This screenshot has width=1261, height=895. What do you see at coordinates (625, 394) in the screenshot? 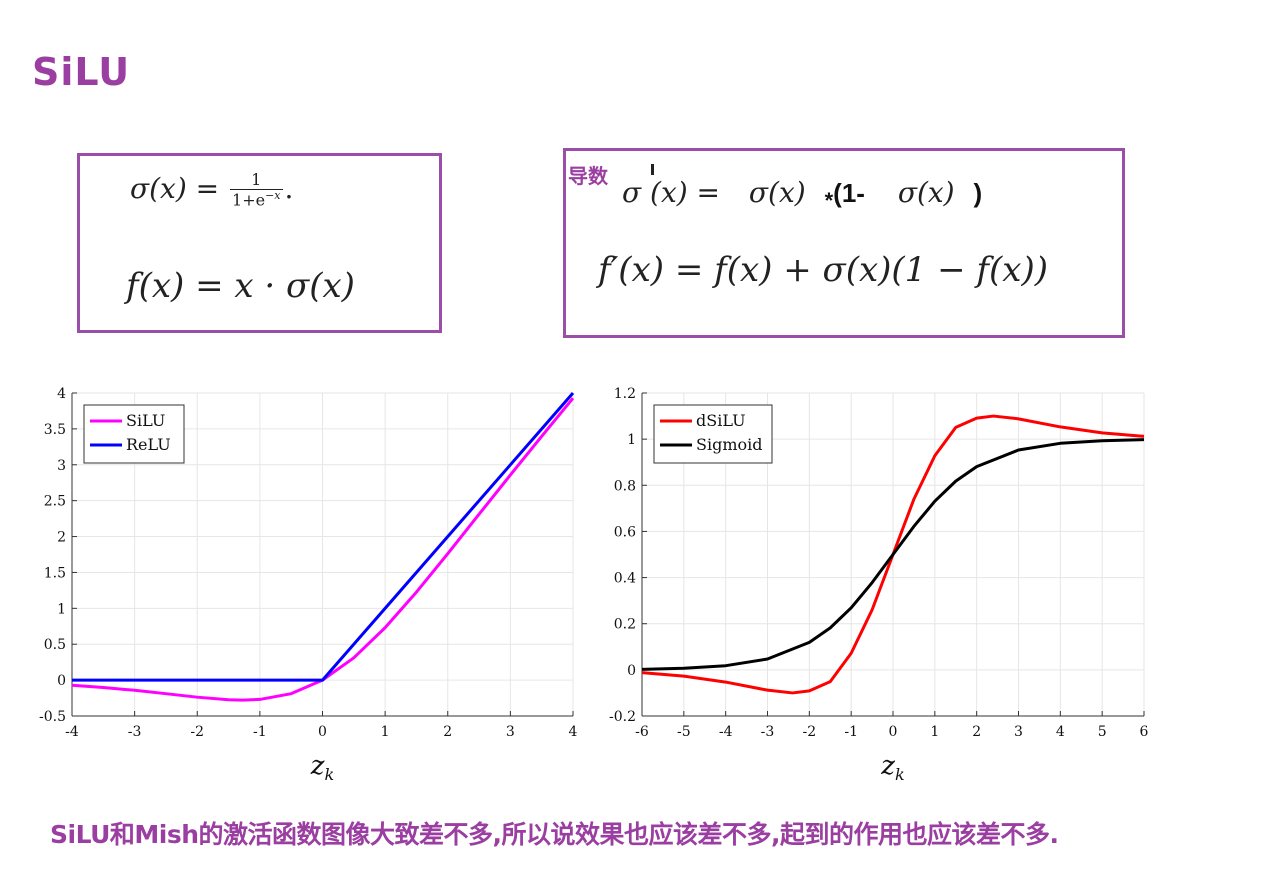
I see `y-tick-label: 1.2` at bounding box center [625, 394].